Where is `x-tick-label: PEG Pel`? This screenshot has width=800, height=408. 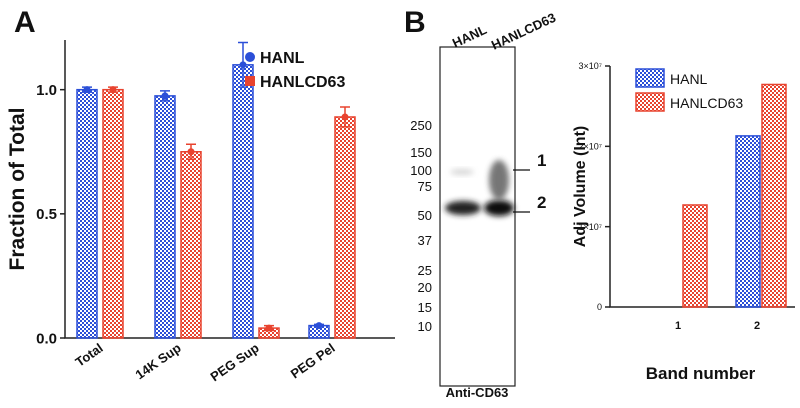
x-tick-label: PEG Pel is located at coordinates (313, 360).